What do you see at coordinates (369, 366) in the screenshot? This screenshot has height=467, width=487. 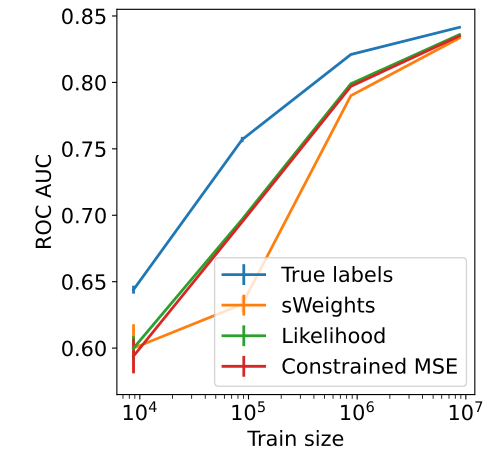 I see `legend-label: Constrained MSE` at bounding box center [369, 366].